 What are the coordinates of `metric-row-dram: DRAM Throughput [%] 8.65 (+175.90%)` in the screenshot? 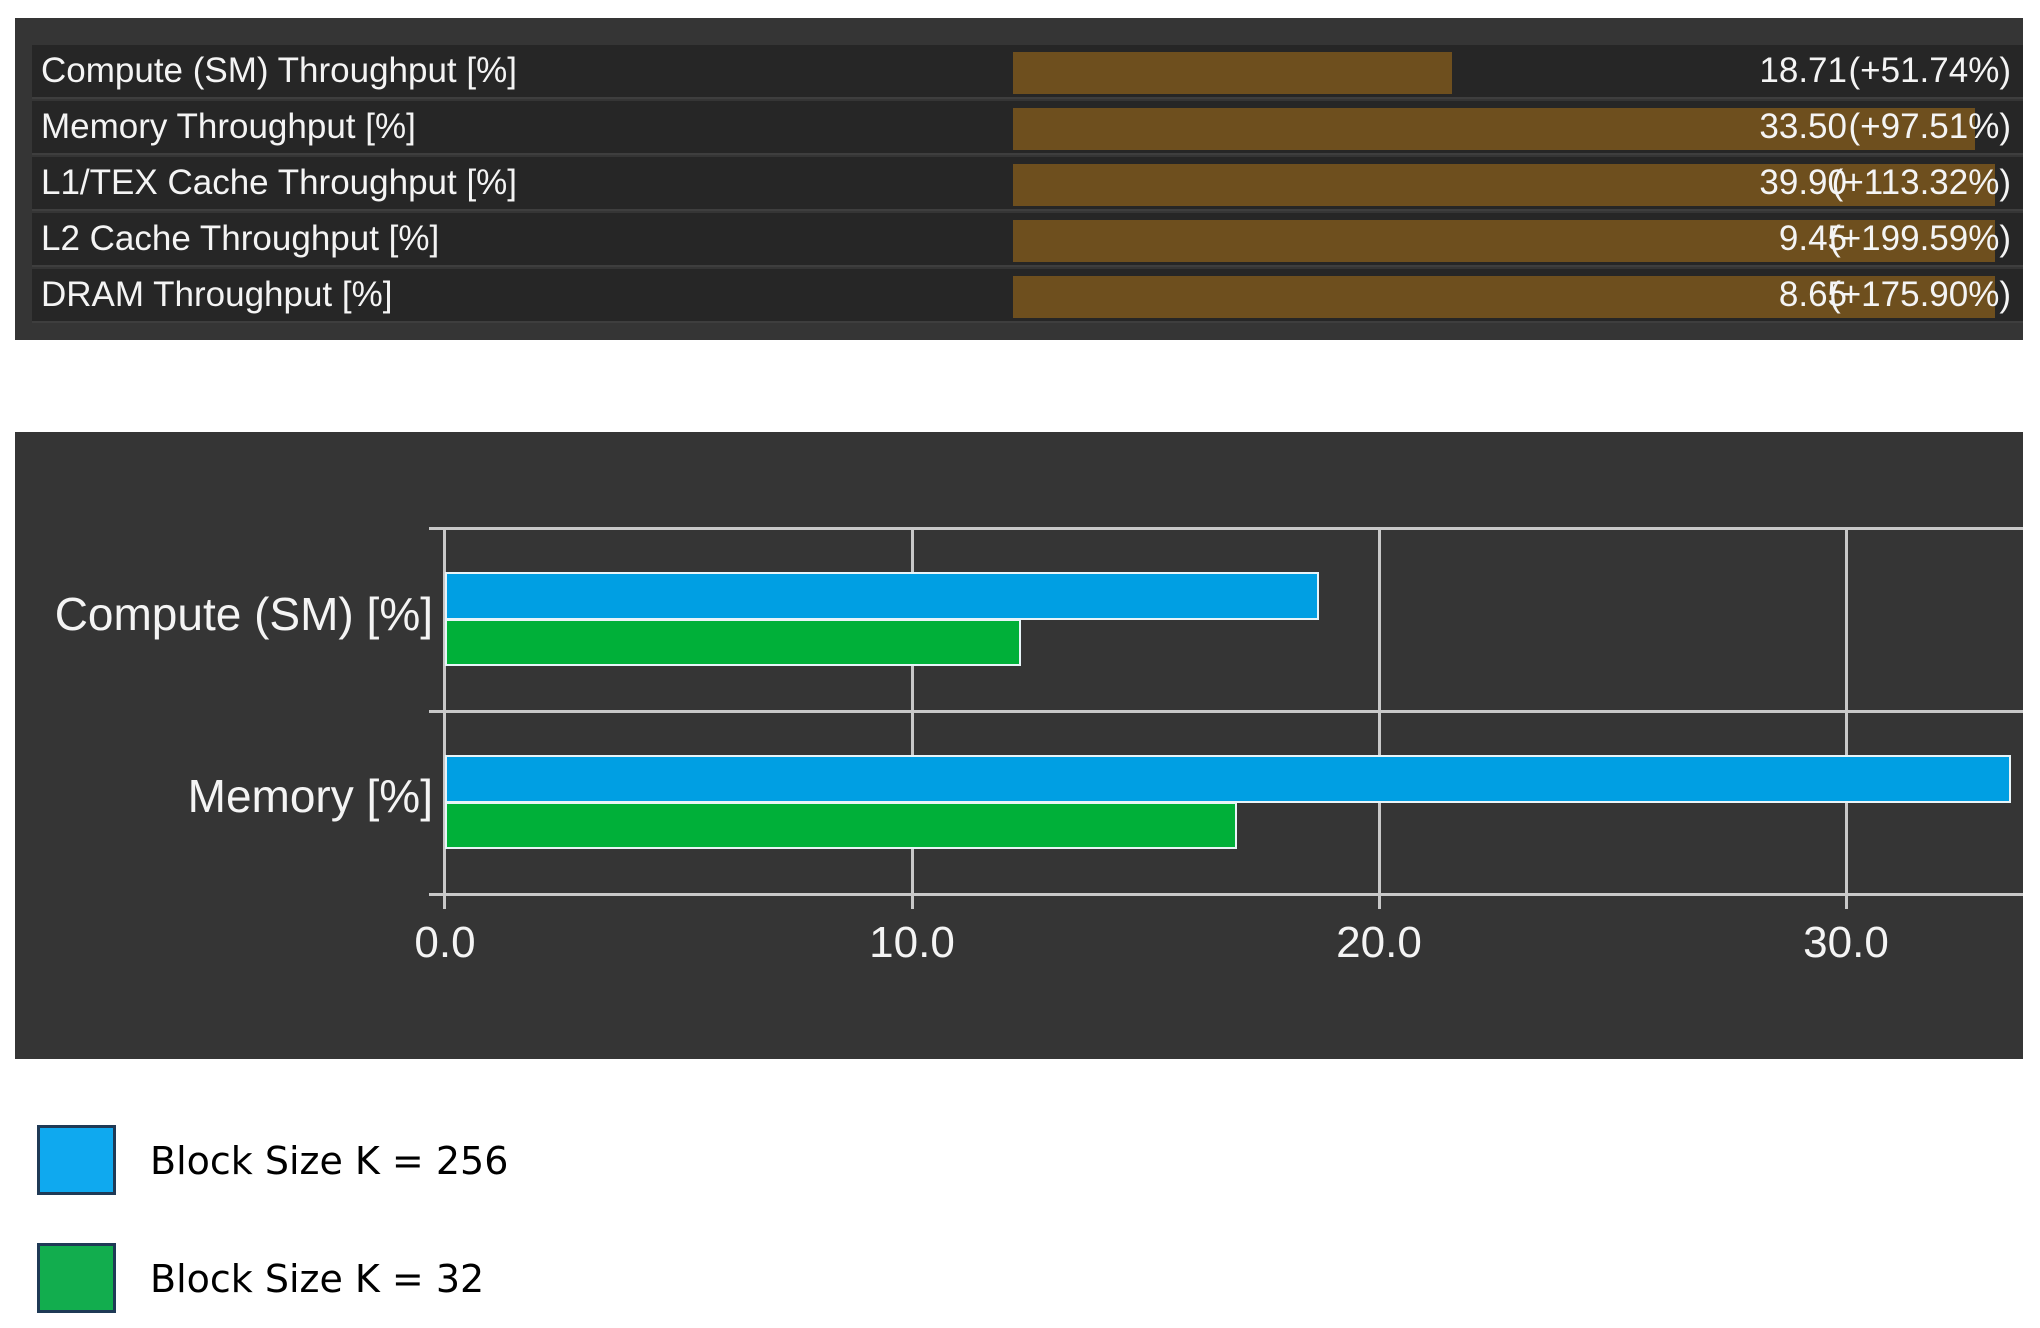 It's located at (1027, 296).